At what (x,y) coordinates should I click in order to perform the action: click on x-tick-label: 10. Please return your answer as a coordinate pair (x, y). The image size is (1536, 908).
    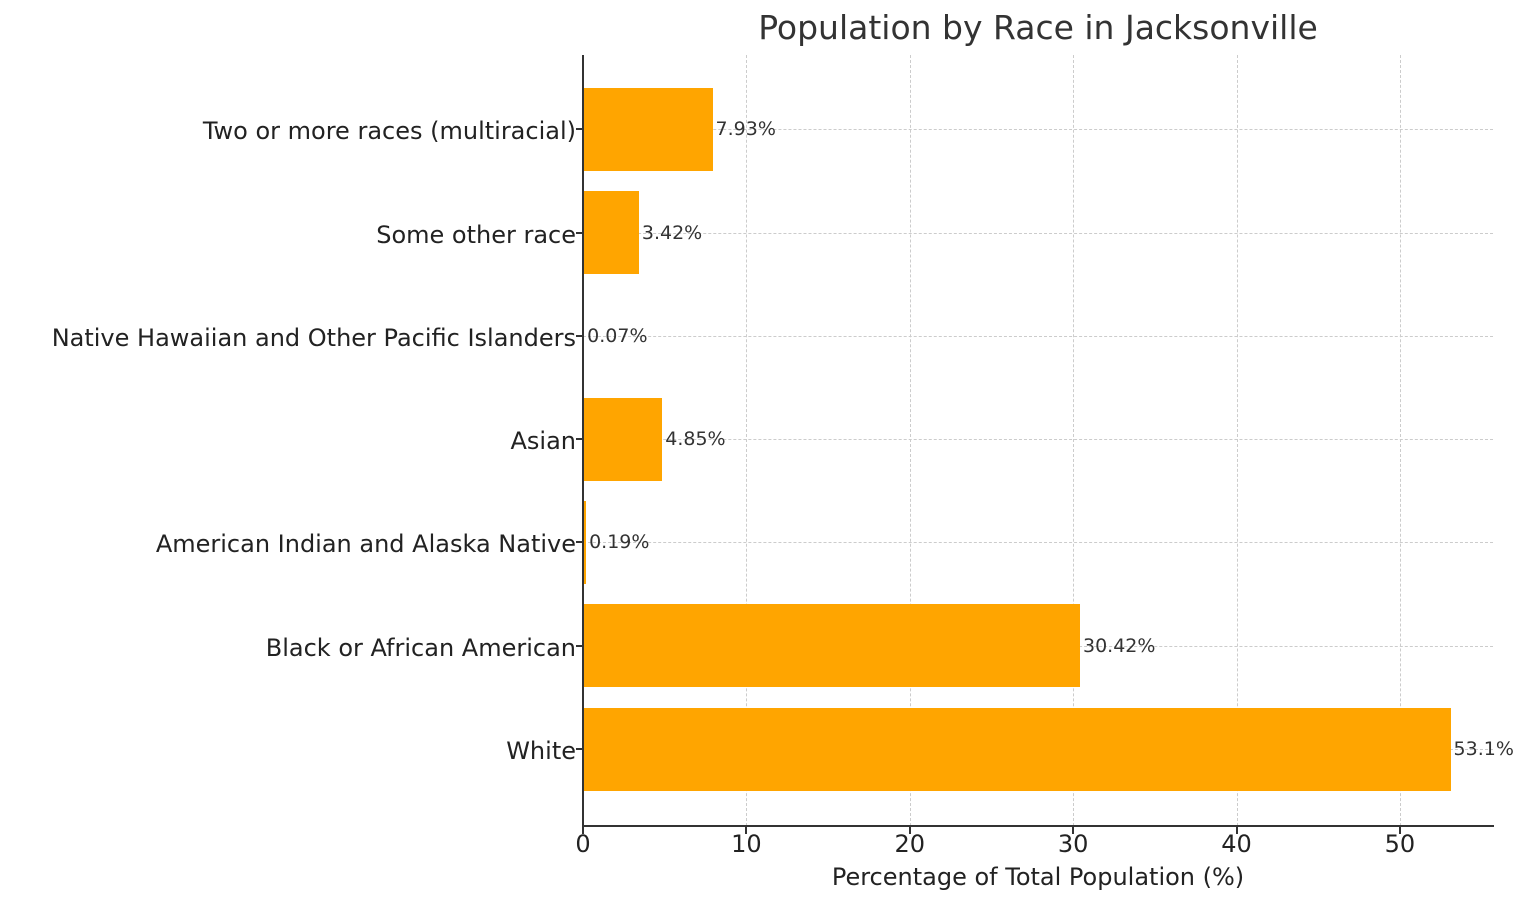
    Looking at the image, I should click on (746, 844).